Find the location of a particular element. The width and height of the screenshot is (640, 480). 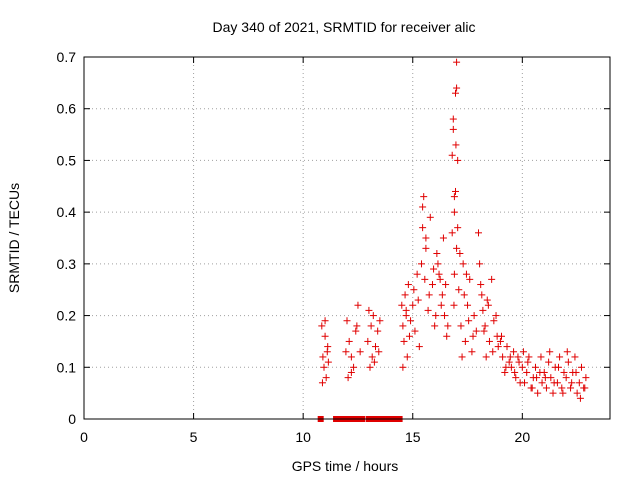

x-tick-label: 15 is located at coordinates (413, 437).